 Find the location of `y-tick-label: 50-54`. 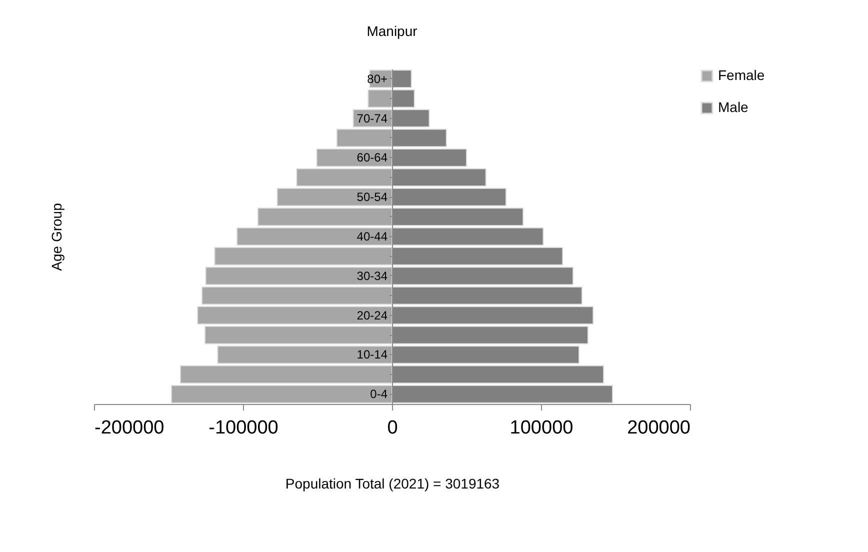

y-tick-label: 50-54 is located at coordinates (372, 197).